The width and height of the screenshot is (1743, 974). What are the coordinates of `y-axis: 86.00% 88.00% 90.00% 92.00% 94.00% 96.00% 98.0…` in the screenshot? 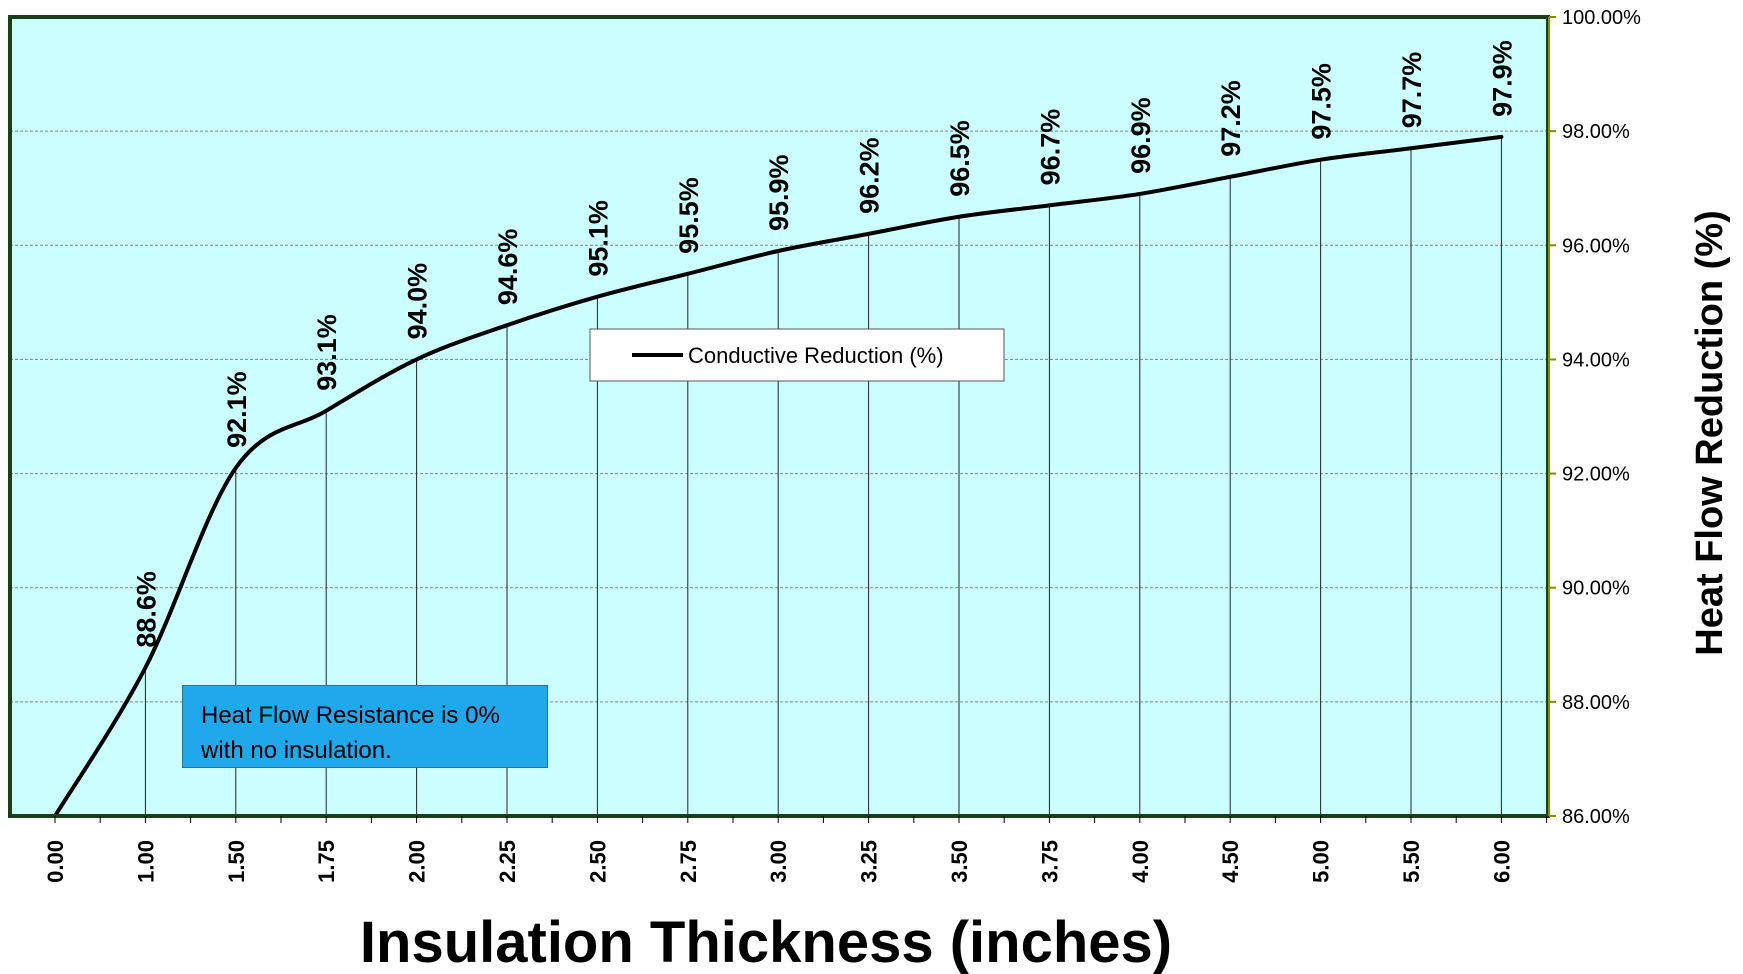 It's located at (1595, 417).